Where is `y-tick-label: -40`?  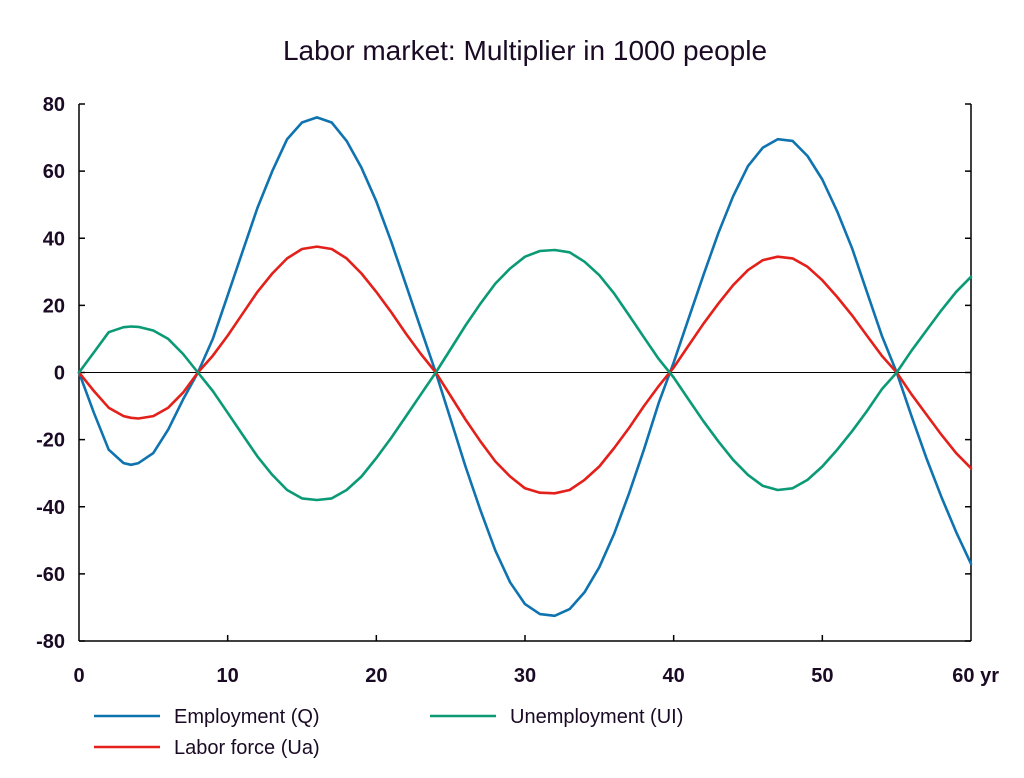 y-tick-label: -40 is located at coordinates (50, 508).